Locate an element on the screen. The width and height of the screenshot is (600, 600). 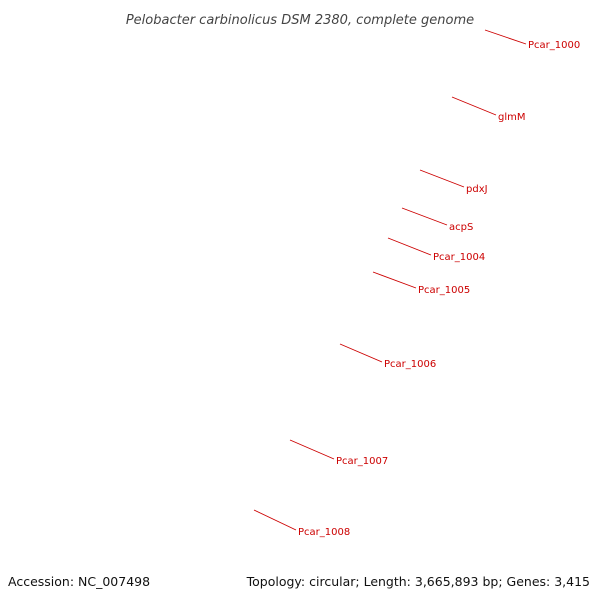
gene-label: Pcar_1006 is located at coordinates (410, 364).